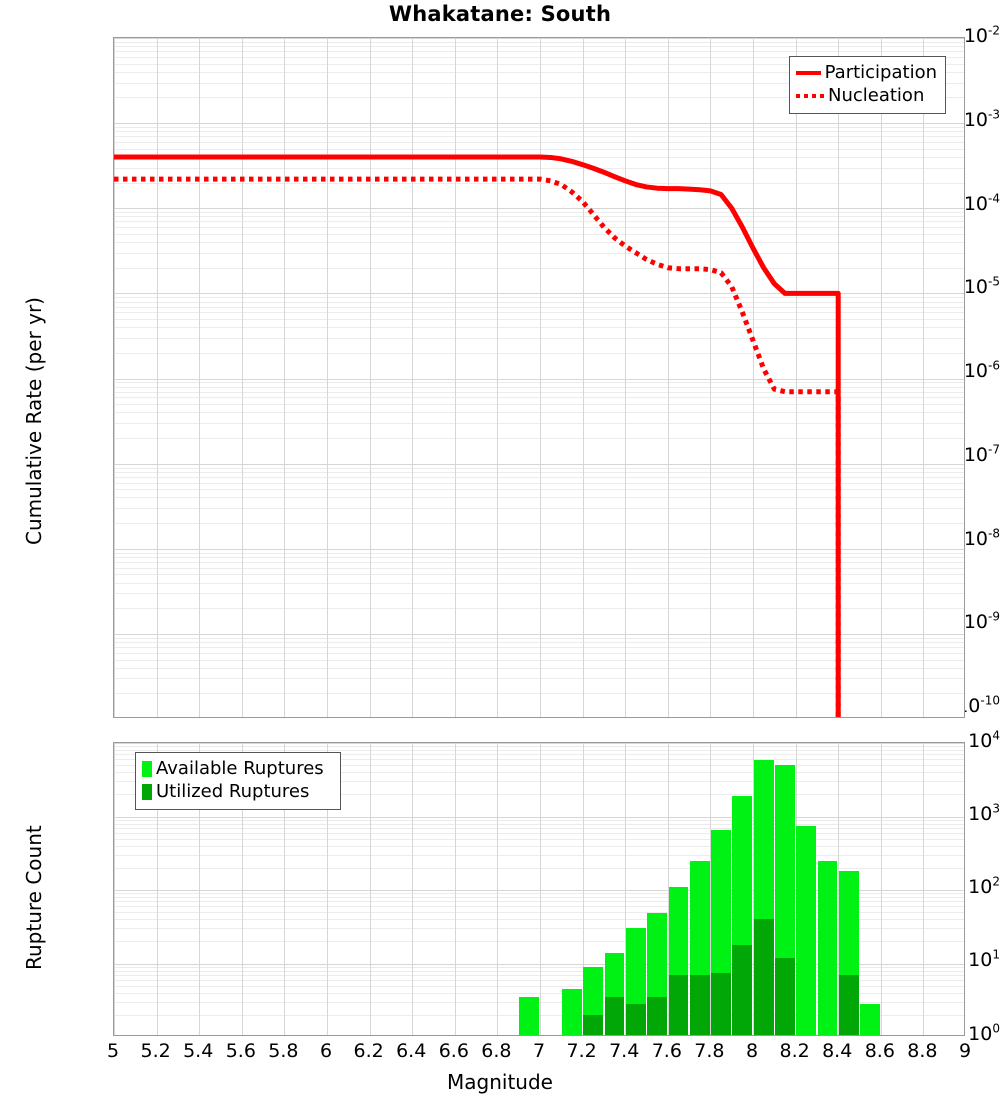 The image size is (1000, 1100). I want to click on top-ytick-4: 10⁻⁶, so click(981, 370).